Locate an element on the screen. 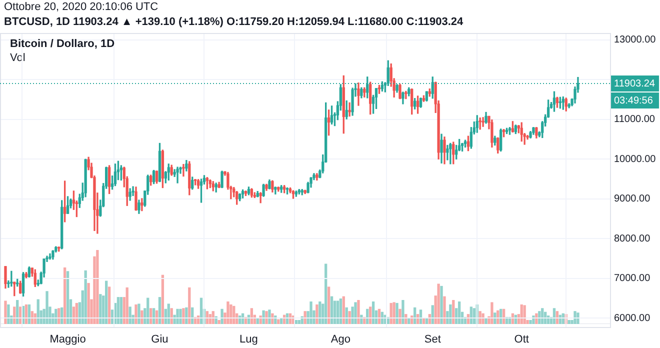  y-tick-label: 6000.00 is located at coordinates (632, 318).